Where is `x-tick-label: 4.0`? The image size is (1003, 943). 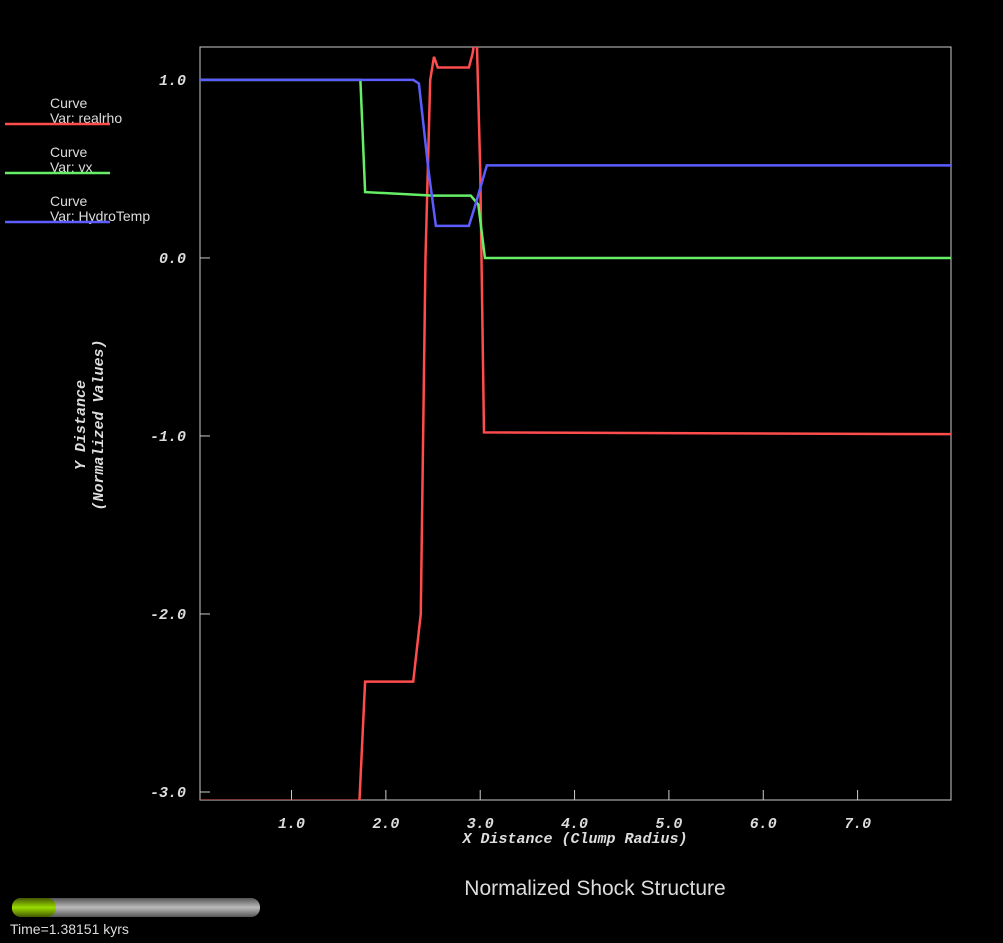 x-tick-label: 4.0 is located at coordinates (574, 824).